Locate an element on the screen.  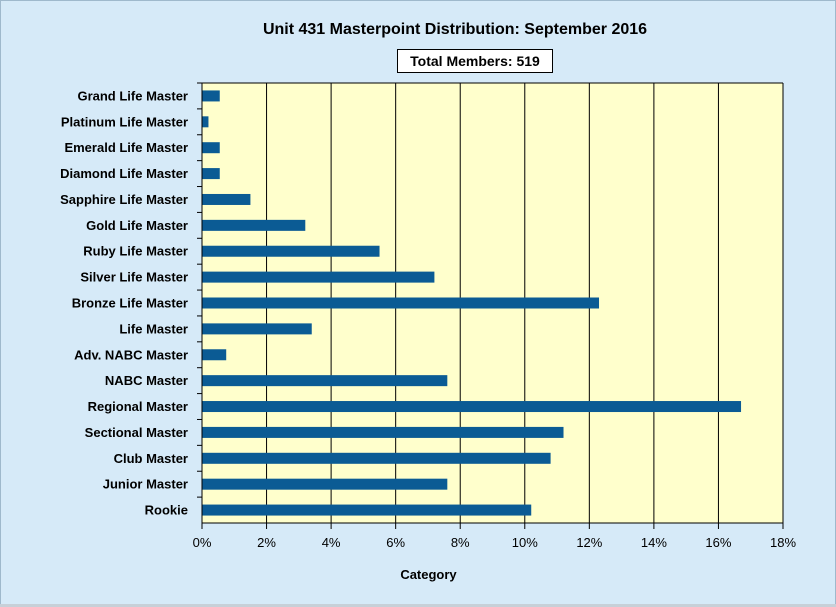
category-label: Regional Master is located at coordinates (138, 406).